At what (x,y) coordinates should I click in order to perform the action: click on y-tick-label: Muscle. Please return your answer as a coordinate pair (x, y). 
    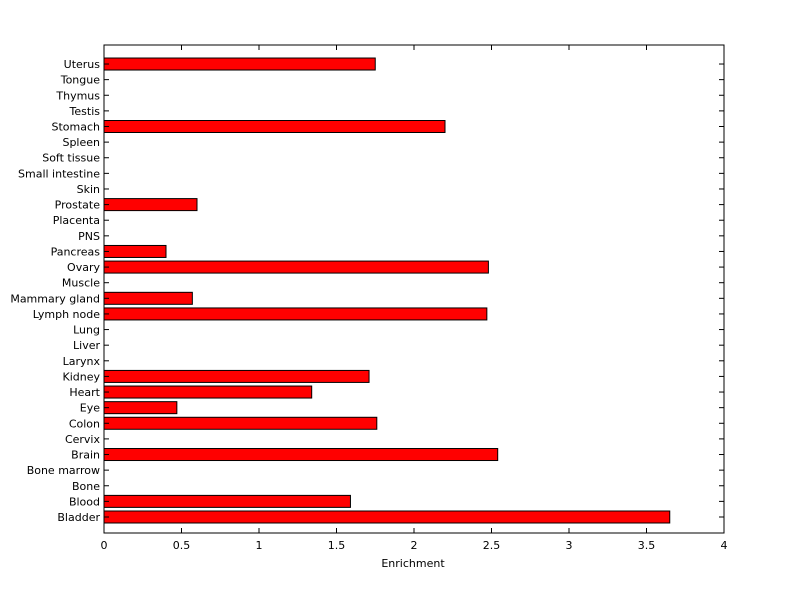
    Looking at the image, I should click on (81, 283).